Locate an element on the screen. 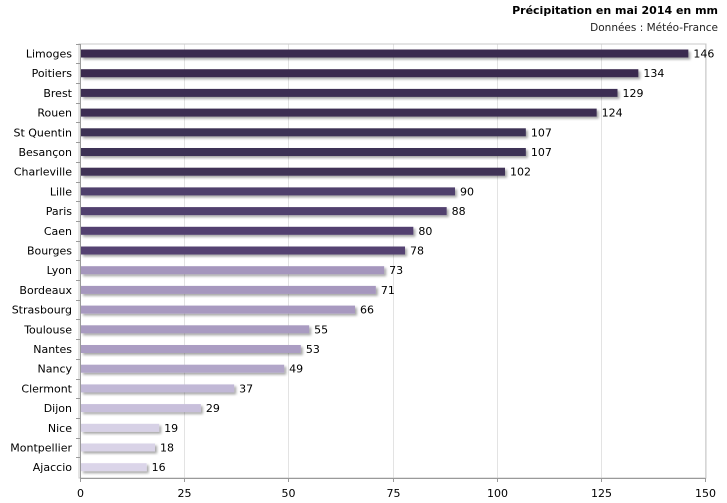 This screenshot has width=727, height=503. category-label: Nantes is located at coordinates (52, 349).